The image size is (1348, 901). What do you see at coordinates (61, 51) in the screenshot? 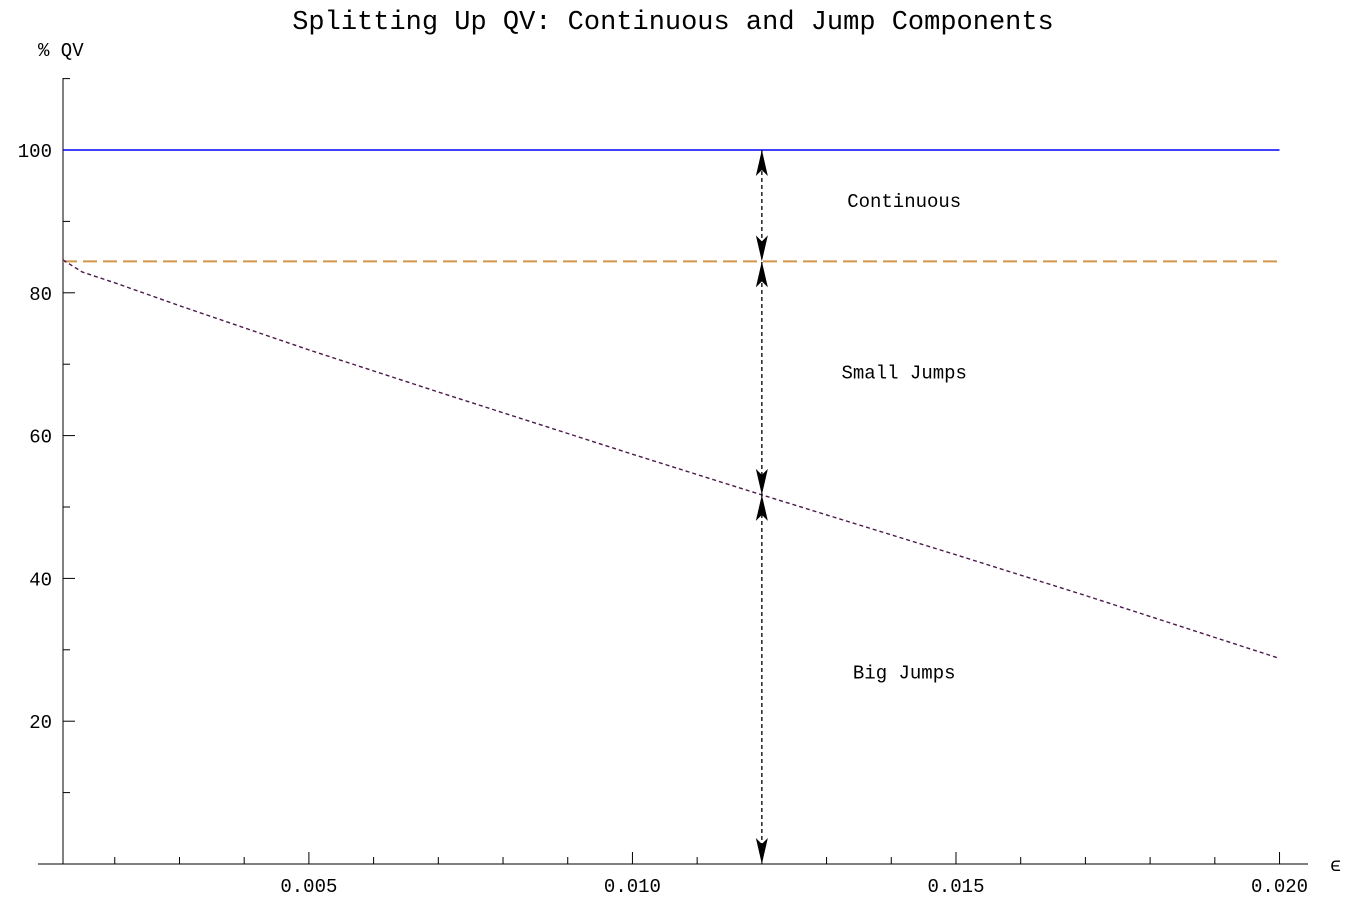
I see `y-axis-label: % QV` at bounding box center [61, 51].